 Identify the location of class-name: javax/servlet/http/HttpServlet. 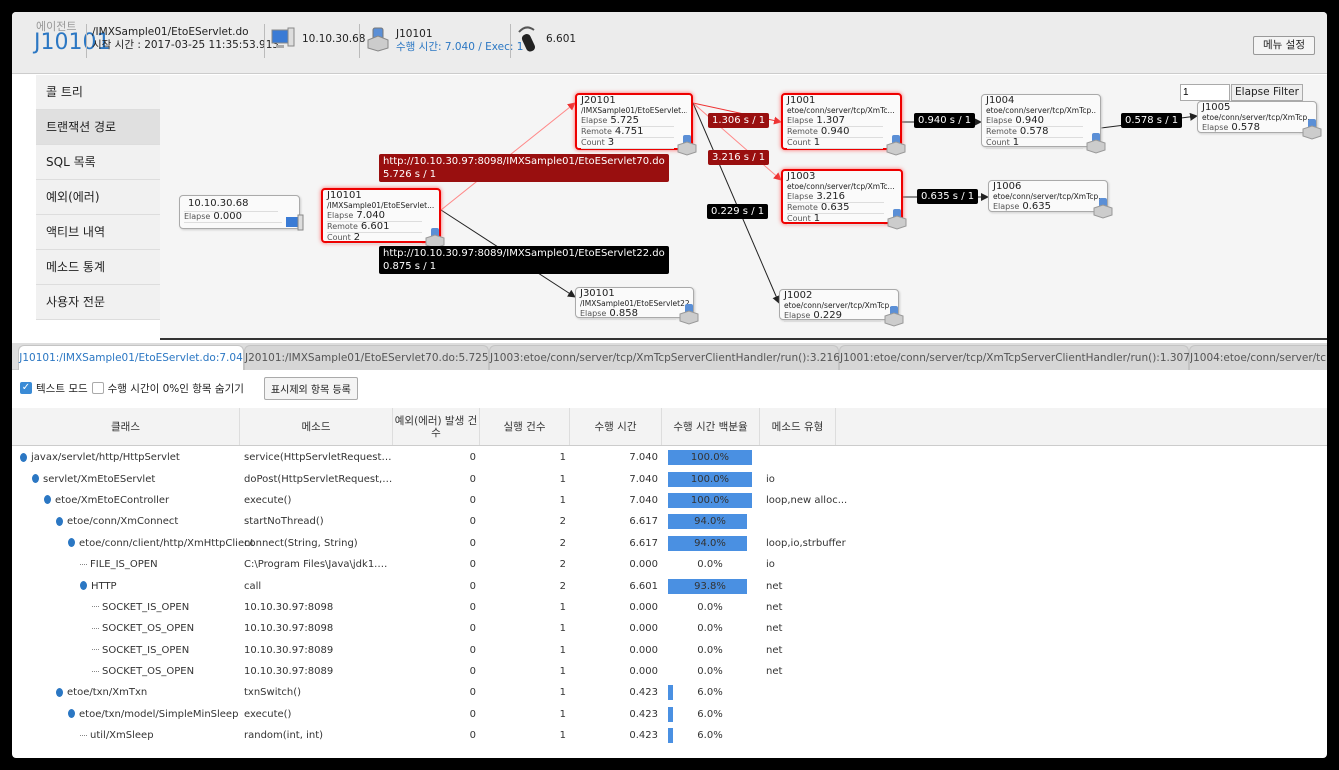
(105, 458).